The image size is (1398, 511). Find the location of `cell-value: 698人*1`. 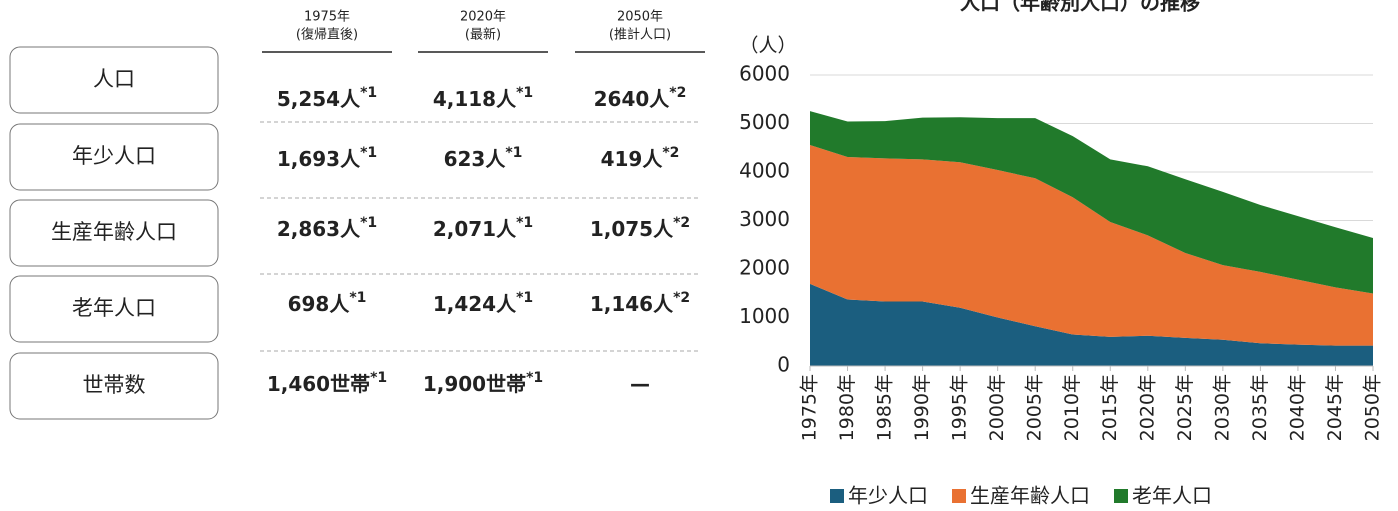

cell-value: 698人*1 is located at coordinates (327, 303).